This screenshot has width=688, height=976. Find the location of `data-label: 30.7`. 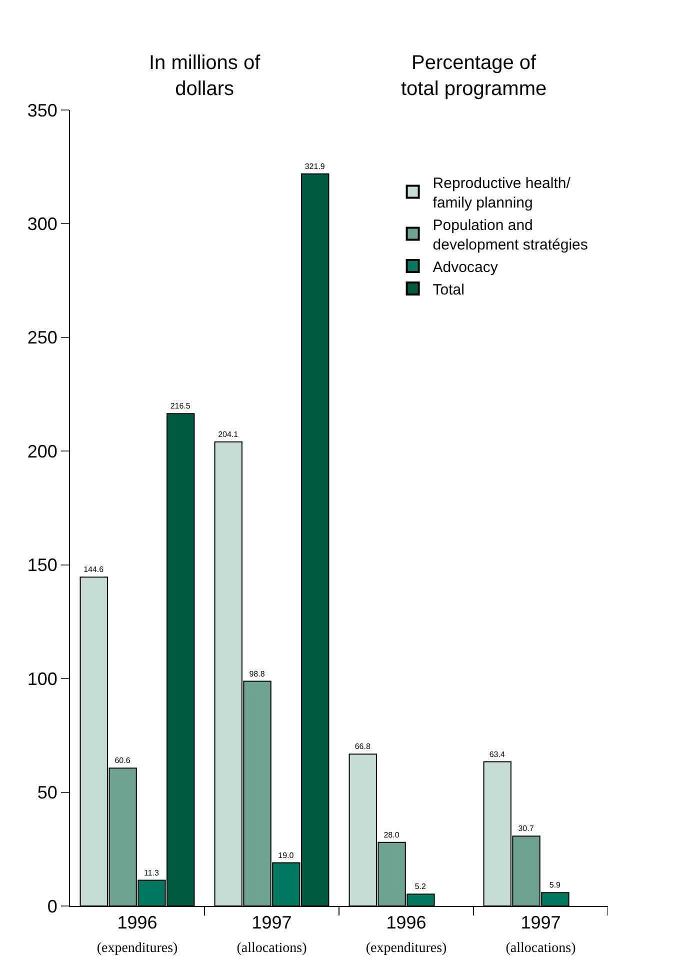

data-label: 30.7 is located at coordinates (526, 829).